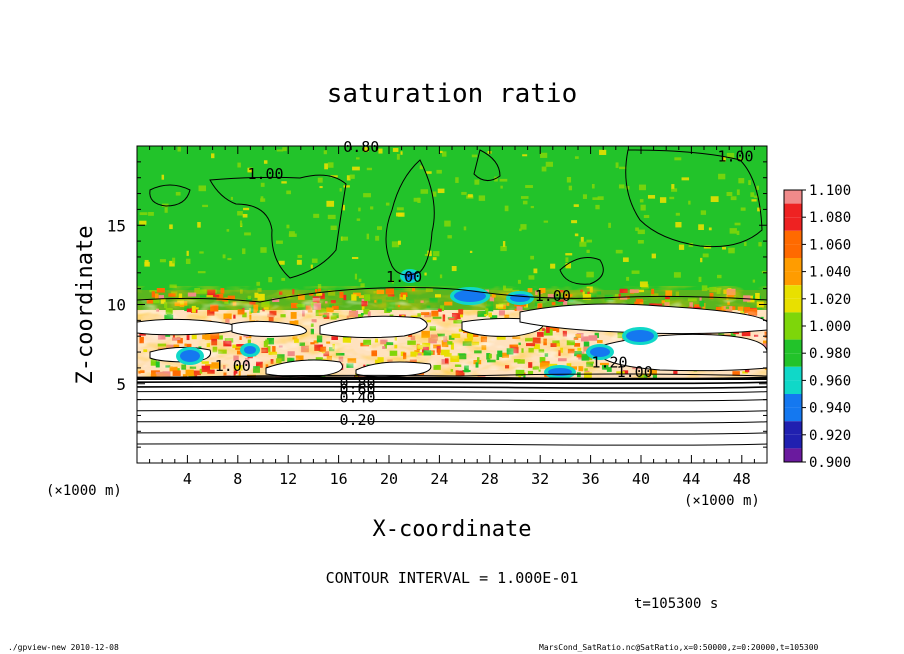 This screenshot has width=904, height=654. What do you see at coordinates (830, 327) in the screenshot?
I see `colorbar-label: 1.000` at bounding box center [830, 327].